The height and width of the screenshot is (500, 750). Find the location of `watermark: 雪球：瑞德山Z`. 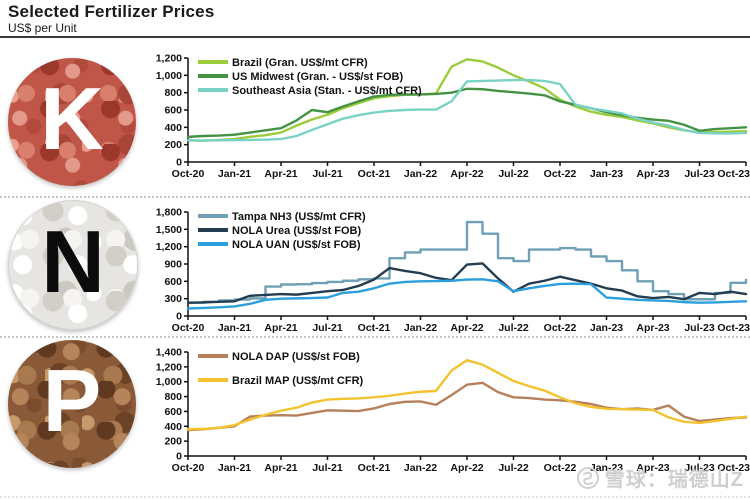

watermark: 雪球：瑞德山Z is located at coordinates (660, 477).